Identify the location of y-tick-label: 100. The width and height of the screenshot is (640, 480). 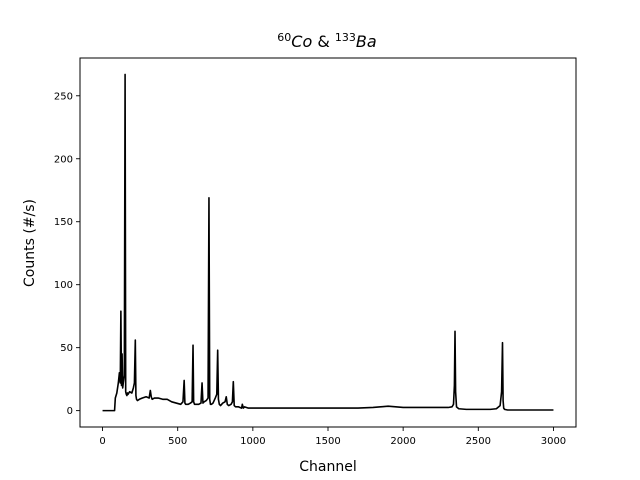
(63, 285).